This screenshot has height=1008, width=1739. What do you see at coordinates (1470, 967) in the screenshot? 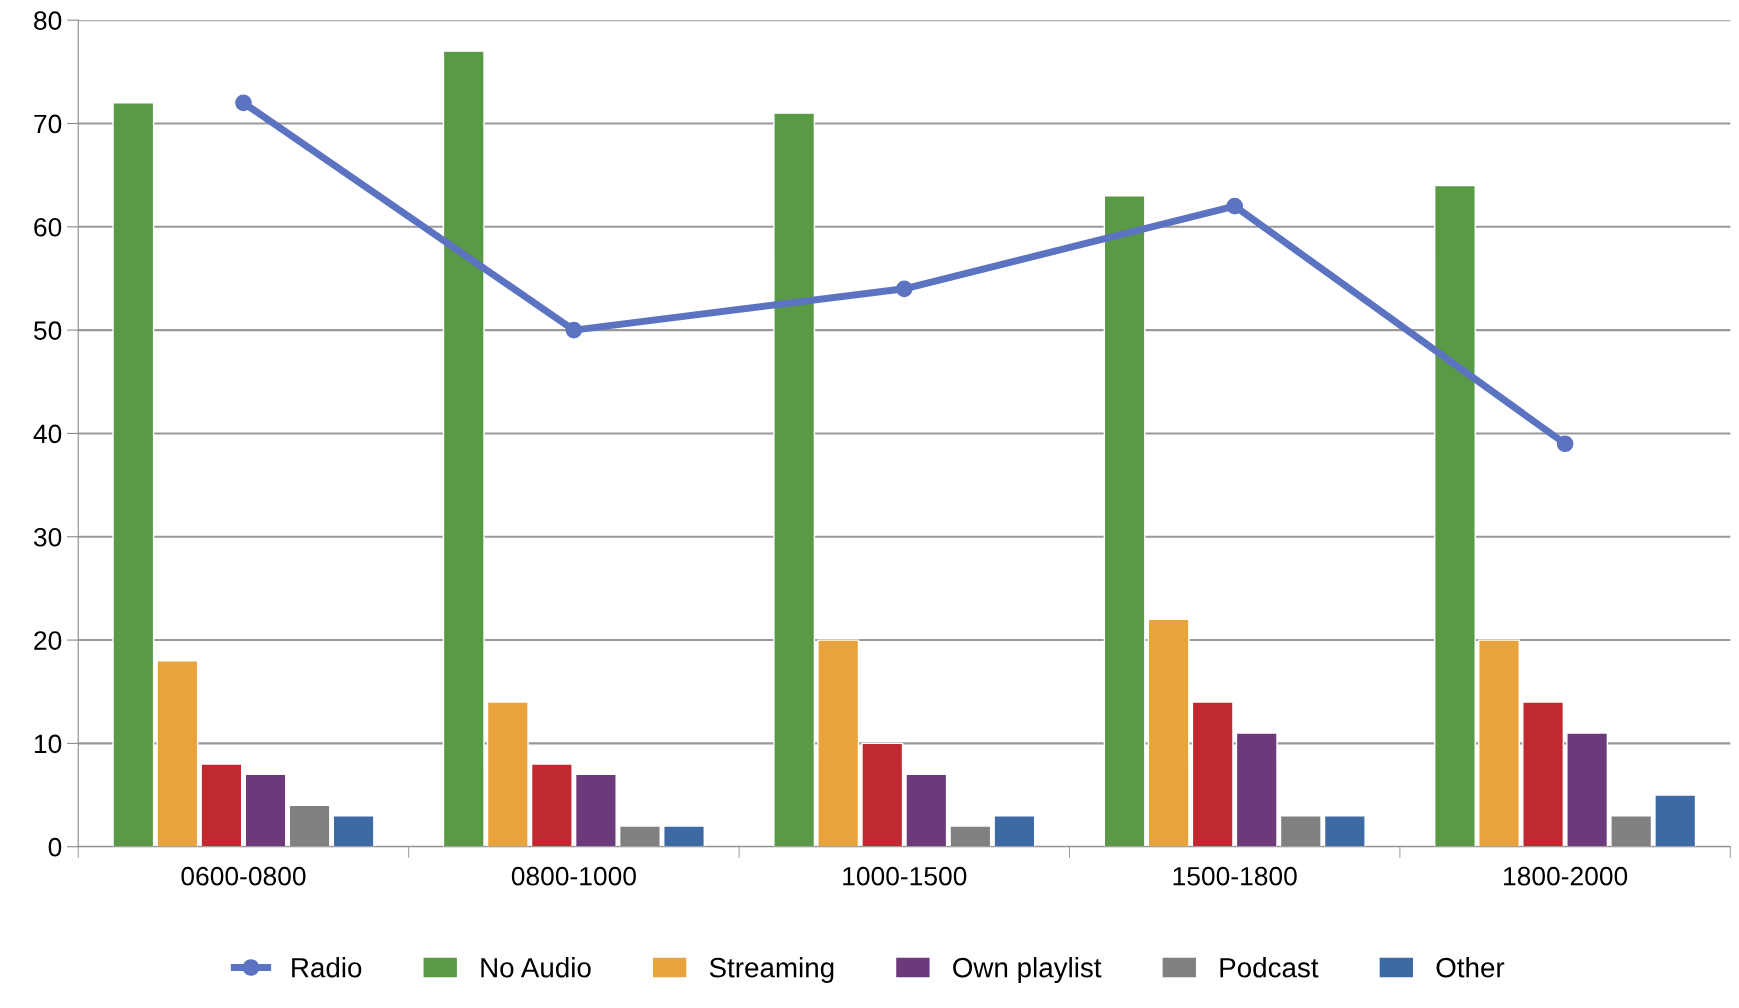
I see `legend-label: Other` at bounding box center [1470, 967].